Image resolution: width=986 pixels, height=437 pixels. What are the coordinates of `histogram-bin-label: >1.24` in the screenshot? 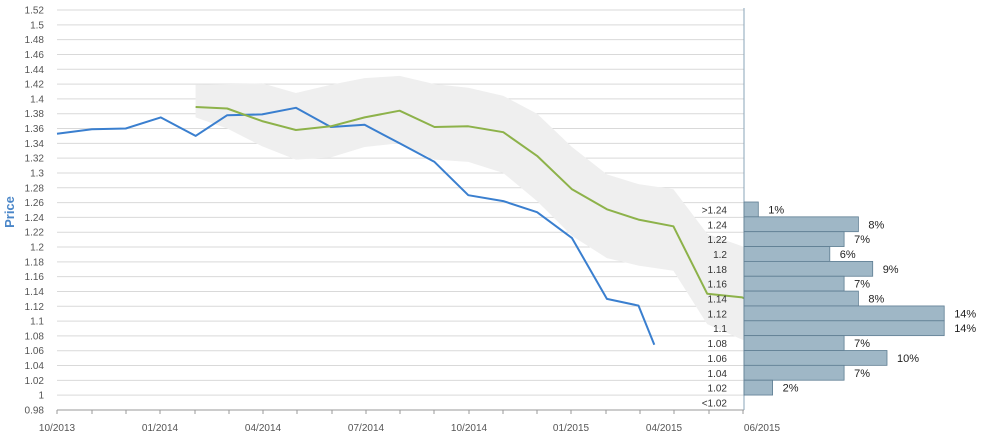 It's located at (715, 210).